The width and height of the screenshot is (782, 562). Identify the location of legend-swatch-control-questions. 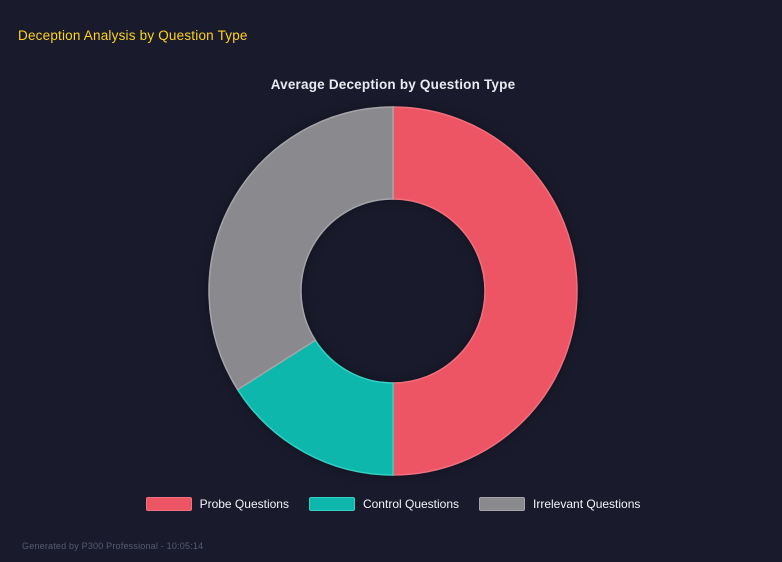
(331, 504).